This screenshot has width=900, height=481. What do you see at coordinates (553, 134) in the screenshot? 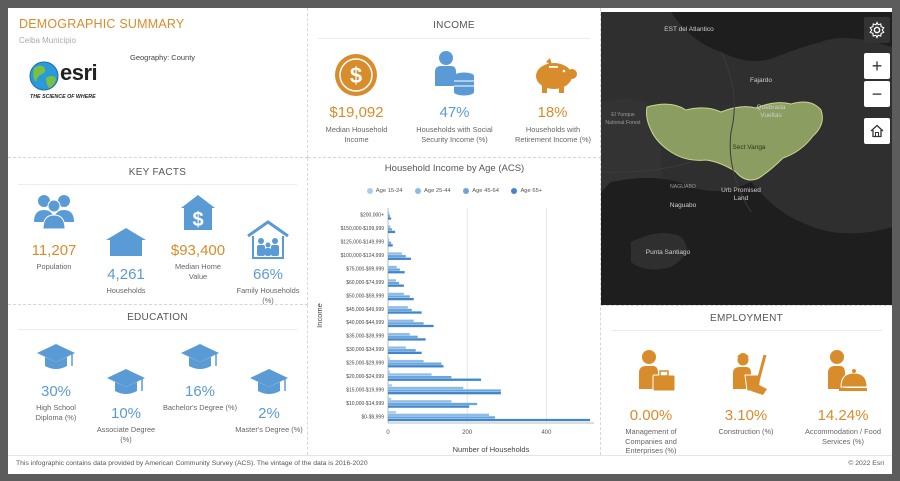
I see `income-label-2: Households with Retirement Income (%)` at bounding box center [553, 134].